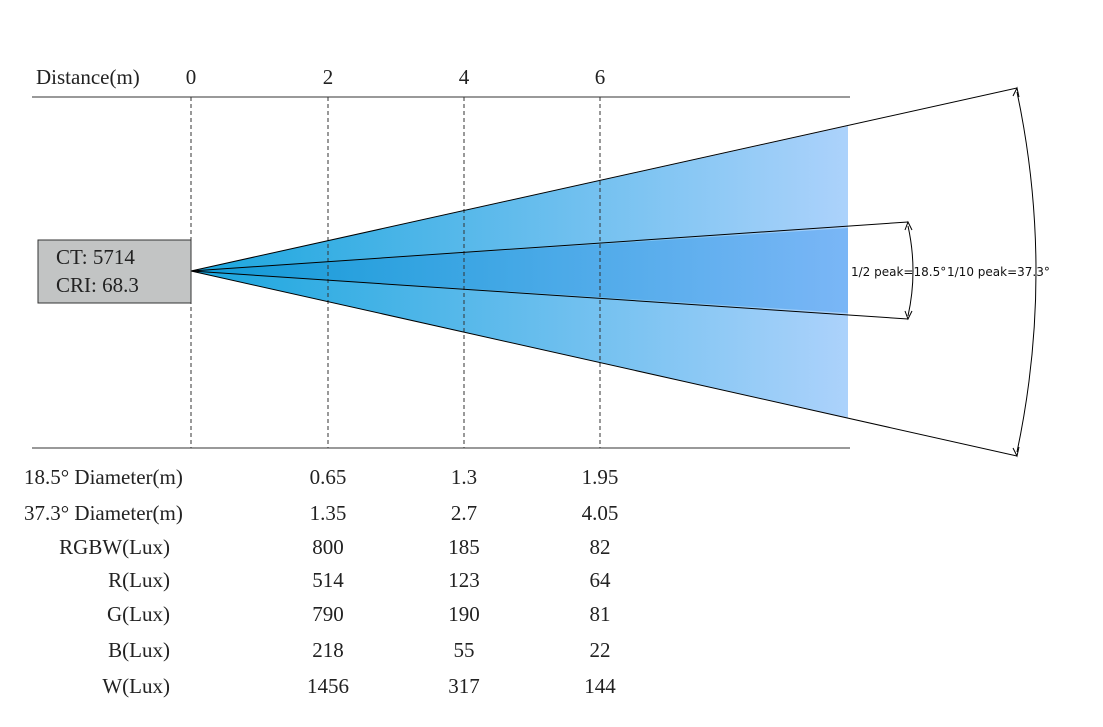 The width and height of the screenshot is (1103, 727). What do you see at coordinates (103, 477) in the screenshot?
I see `row-label: 18.5° Diameter(m)` at bounding box center [103, 477].